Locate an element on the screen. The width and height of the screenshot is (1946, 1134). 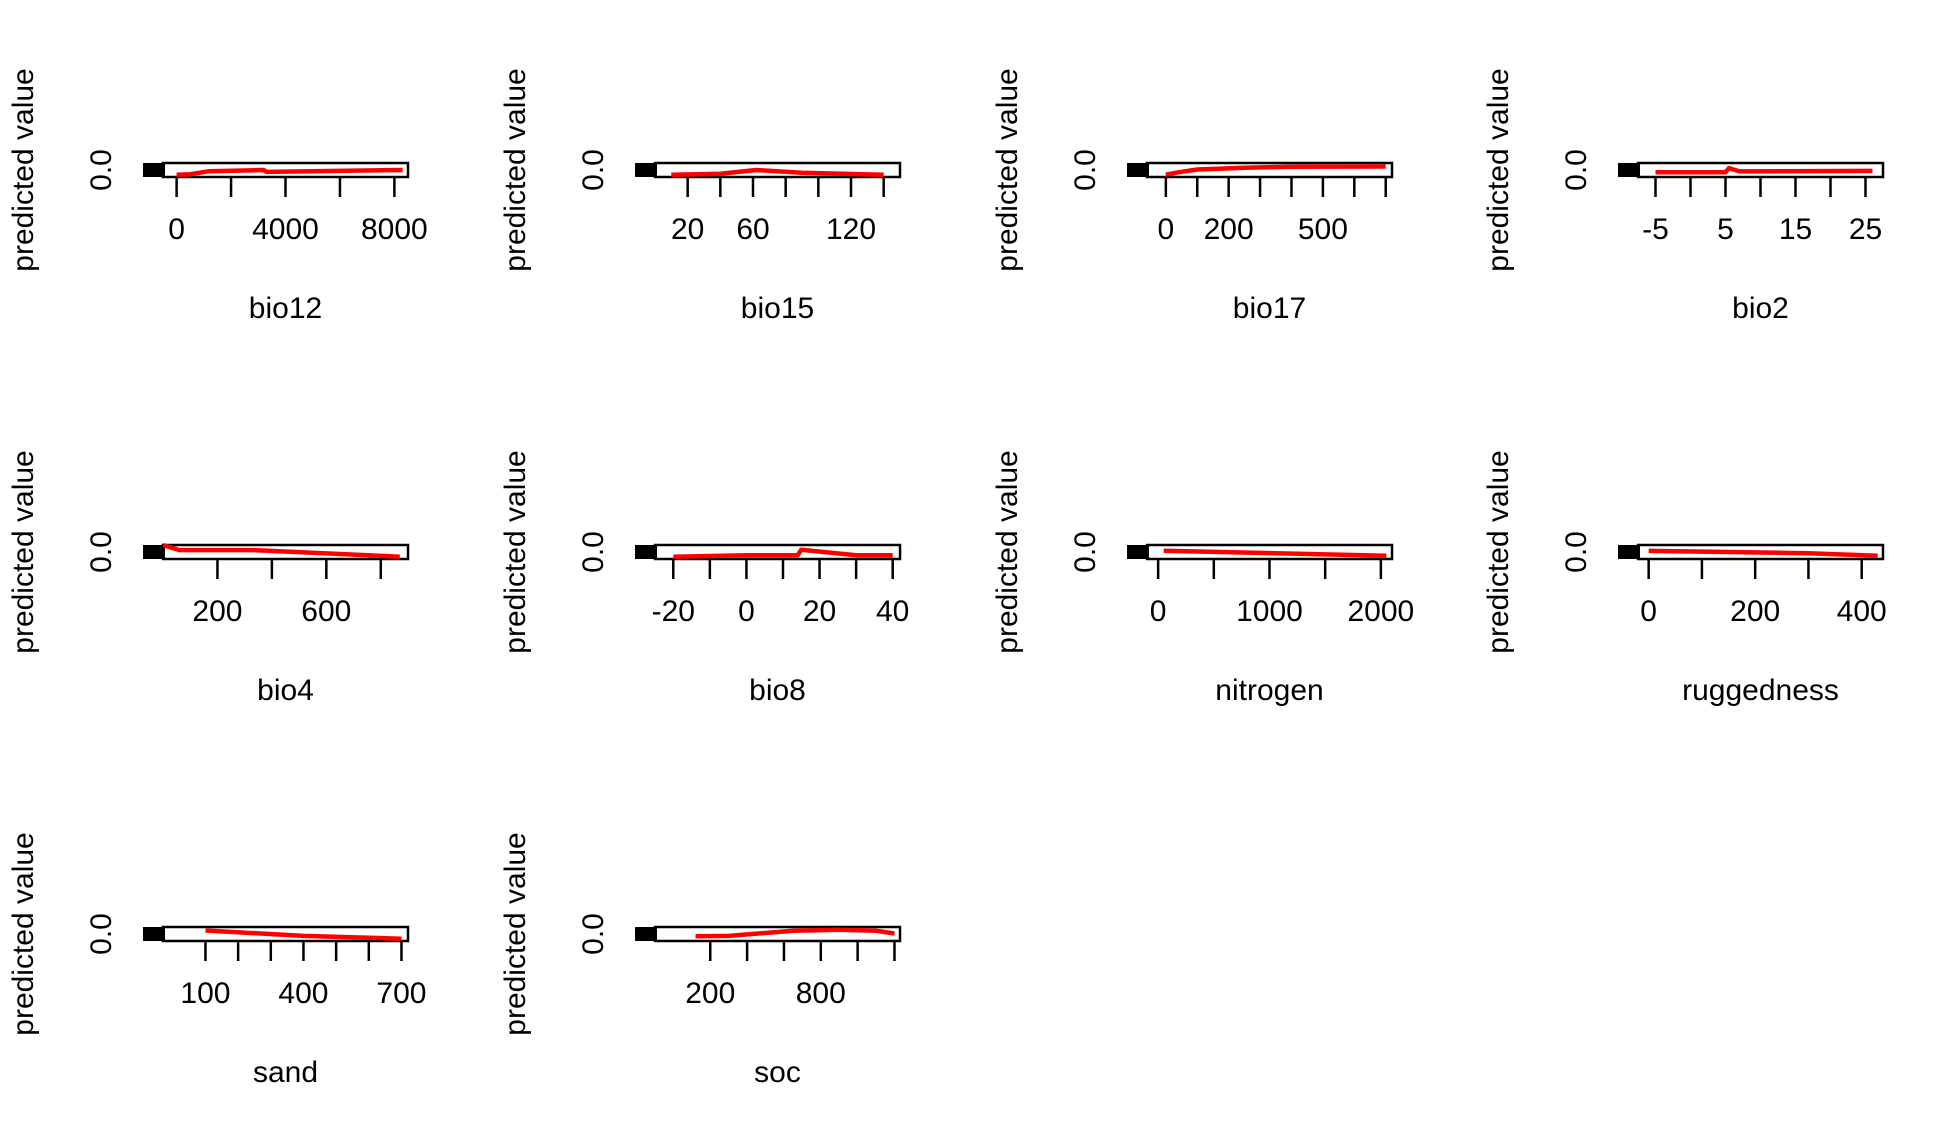
x-axis-label: bio15 is located at coordinates (777, 308).